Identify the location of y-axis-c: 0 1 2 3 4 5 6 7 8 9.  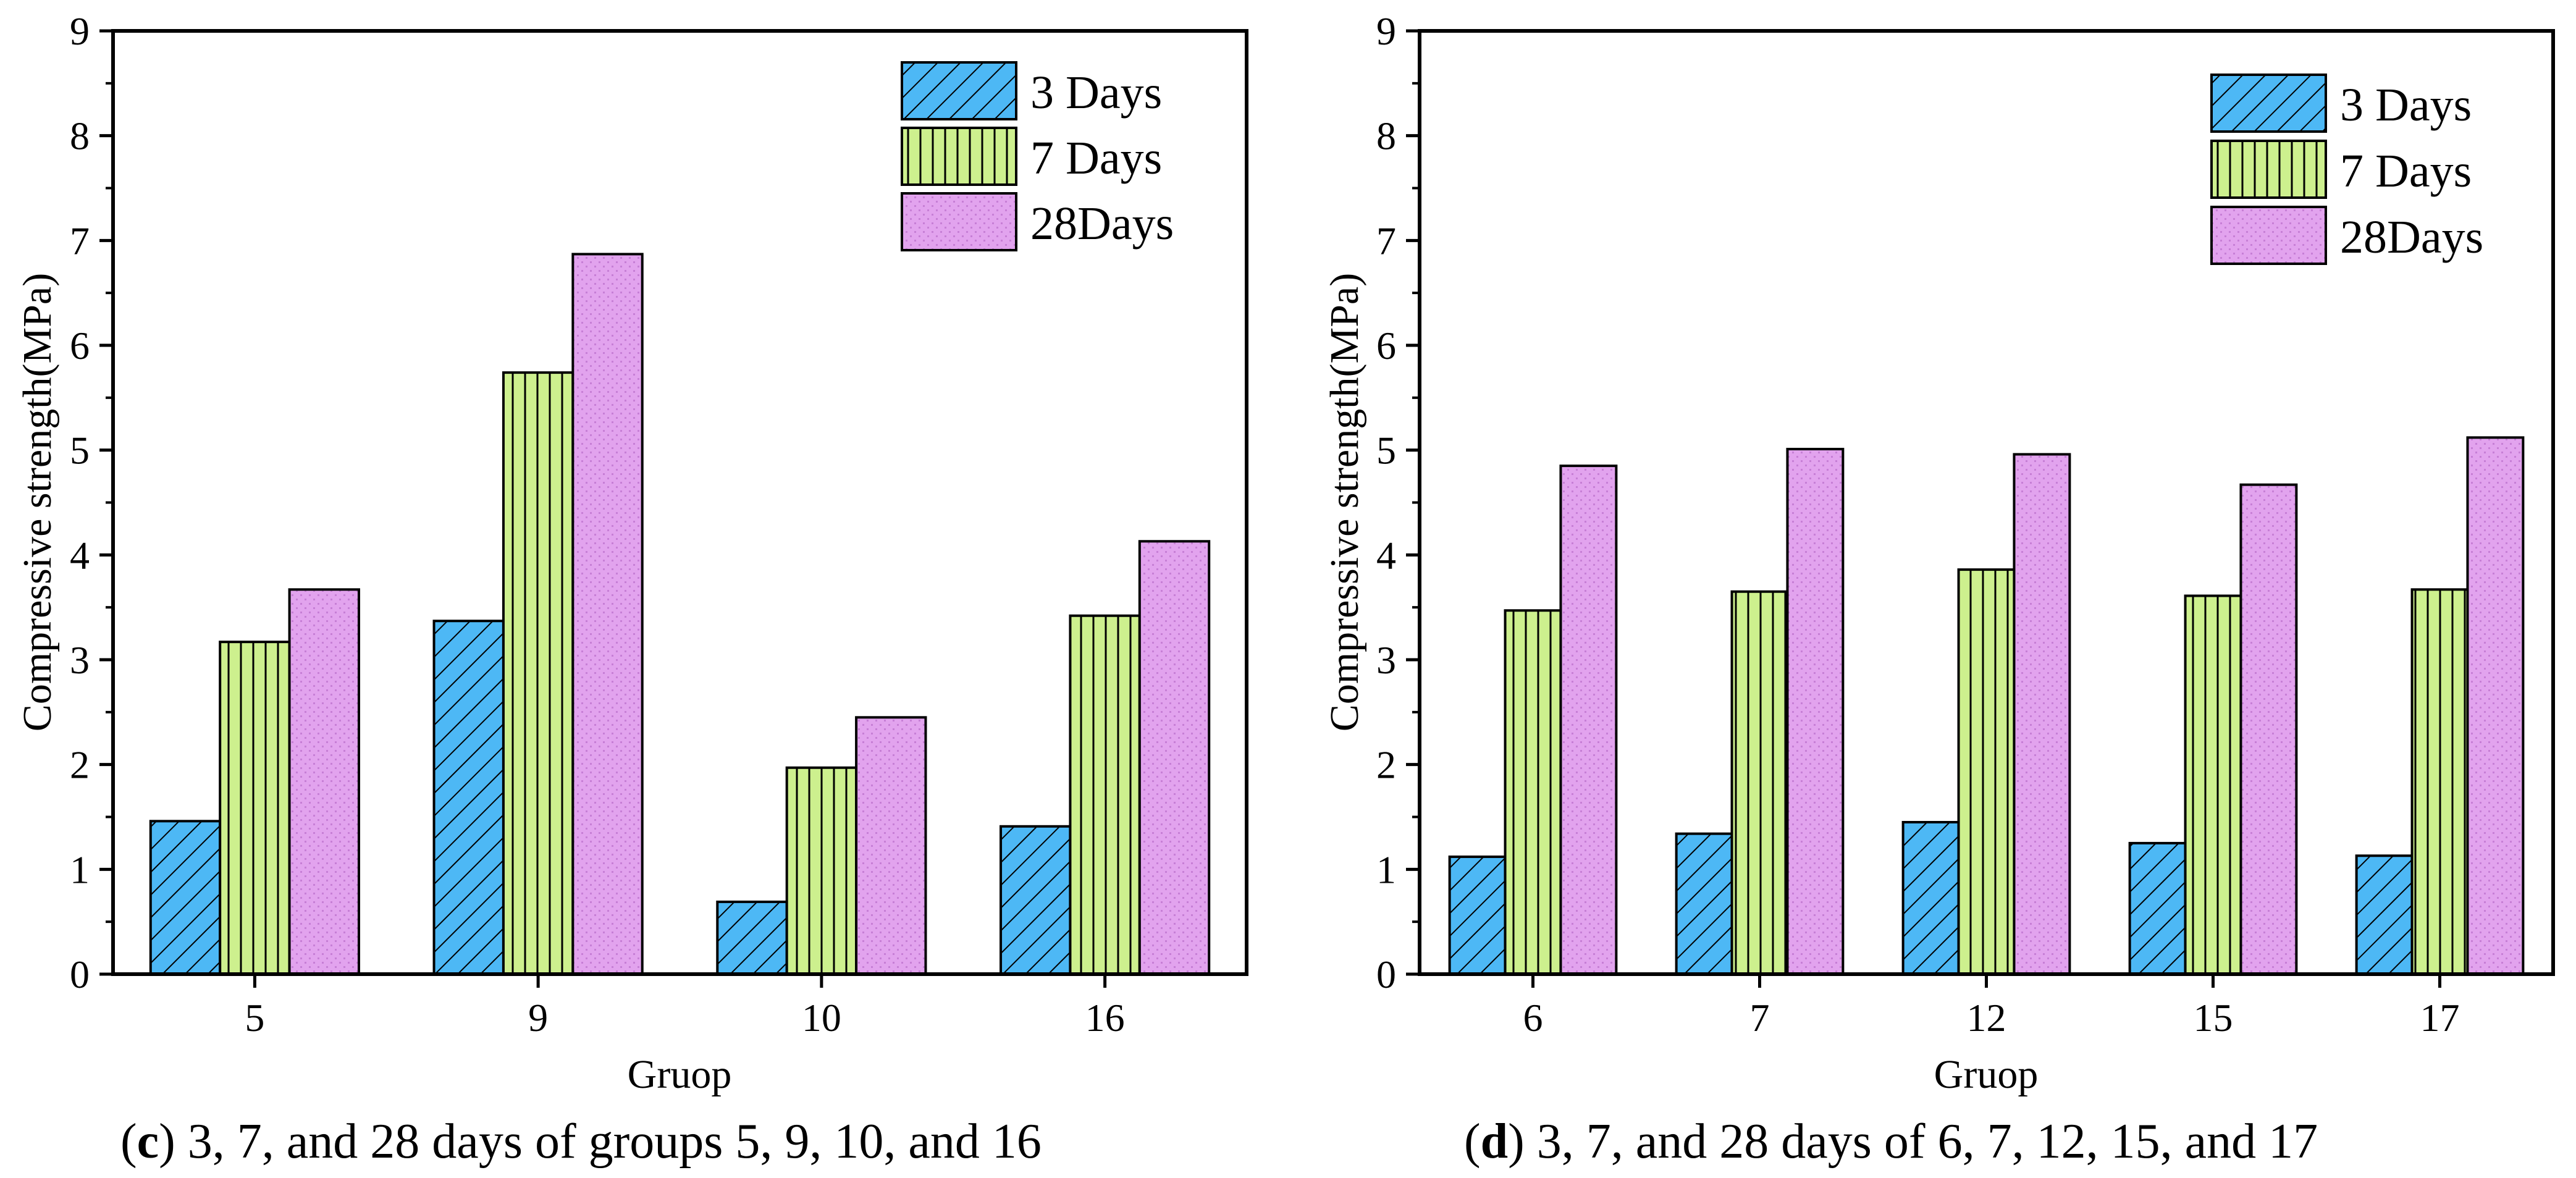
(91, 503).